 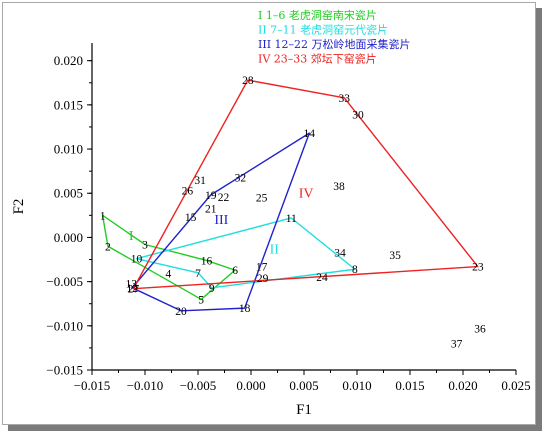 I want to click on group-I-label: I, so click(x=131, y=236).